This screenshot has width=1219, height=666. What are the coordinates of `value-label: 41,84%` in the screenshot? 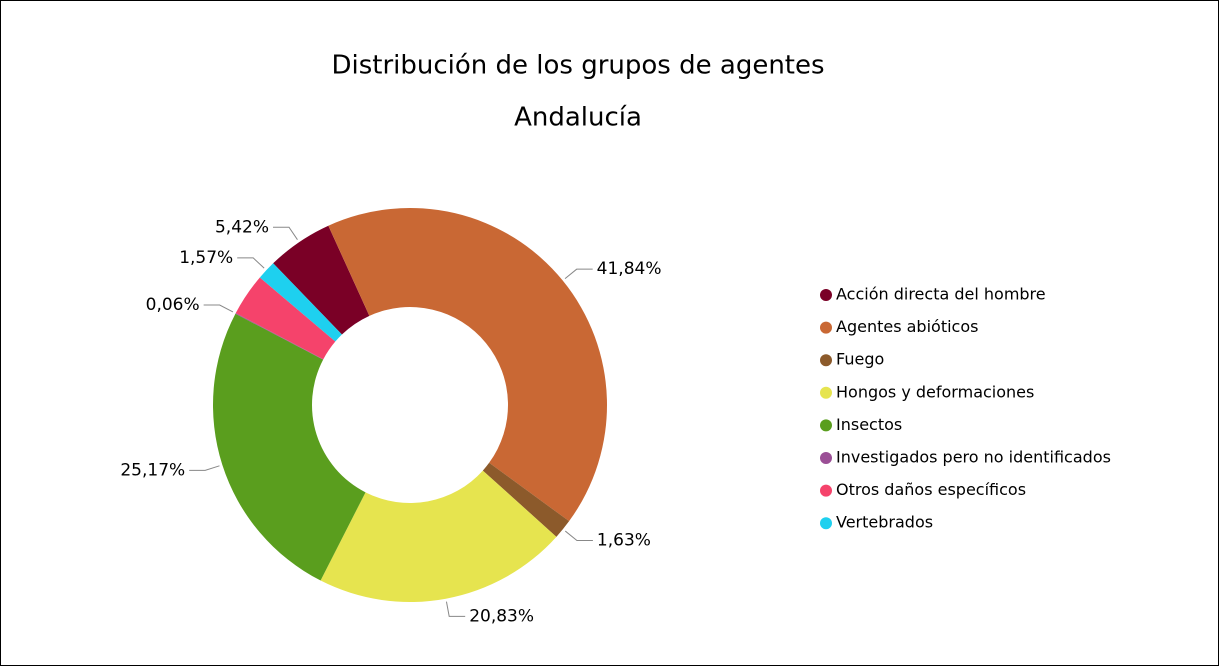 It's located at (629, 269).